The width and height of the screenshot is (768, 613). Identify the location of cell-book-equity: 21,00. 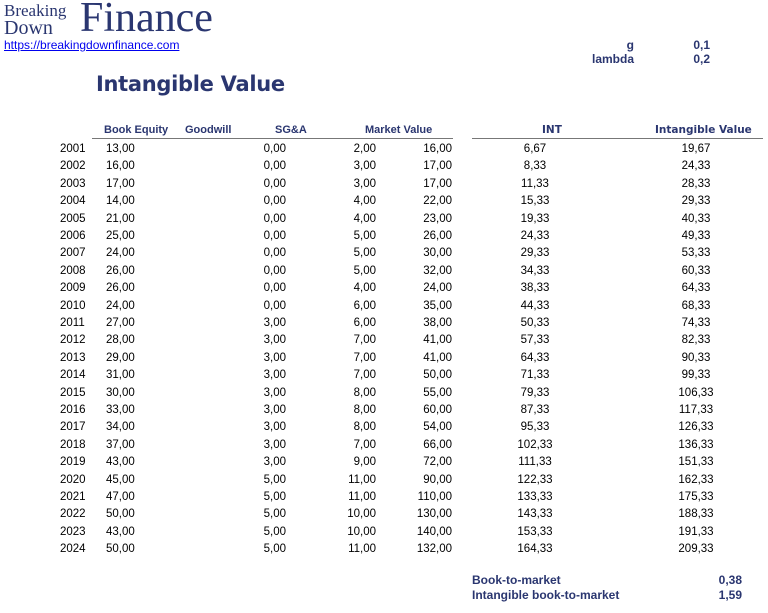
(120, 218).